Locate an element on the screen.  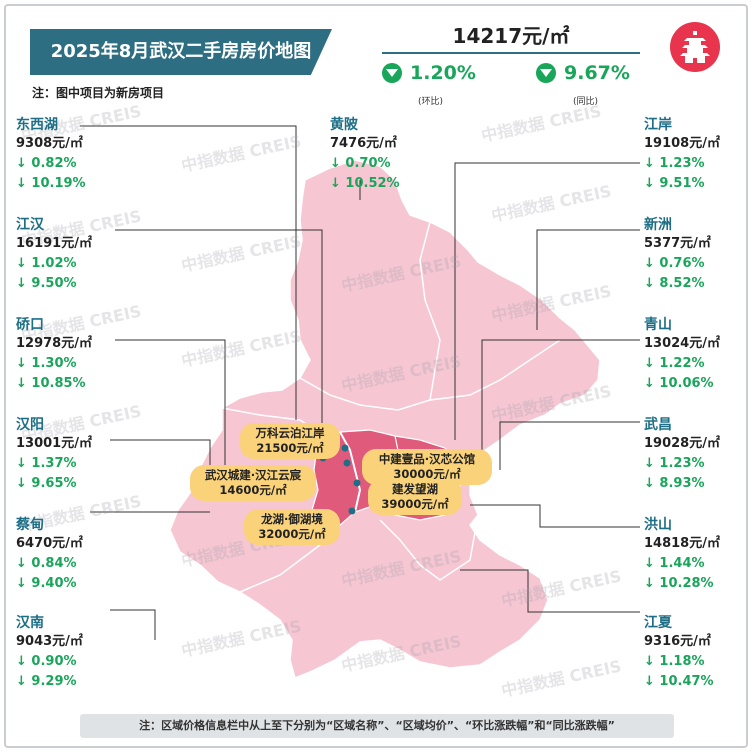
mom-change: 1.20% is located at coordinates (429, 73).